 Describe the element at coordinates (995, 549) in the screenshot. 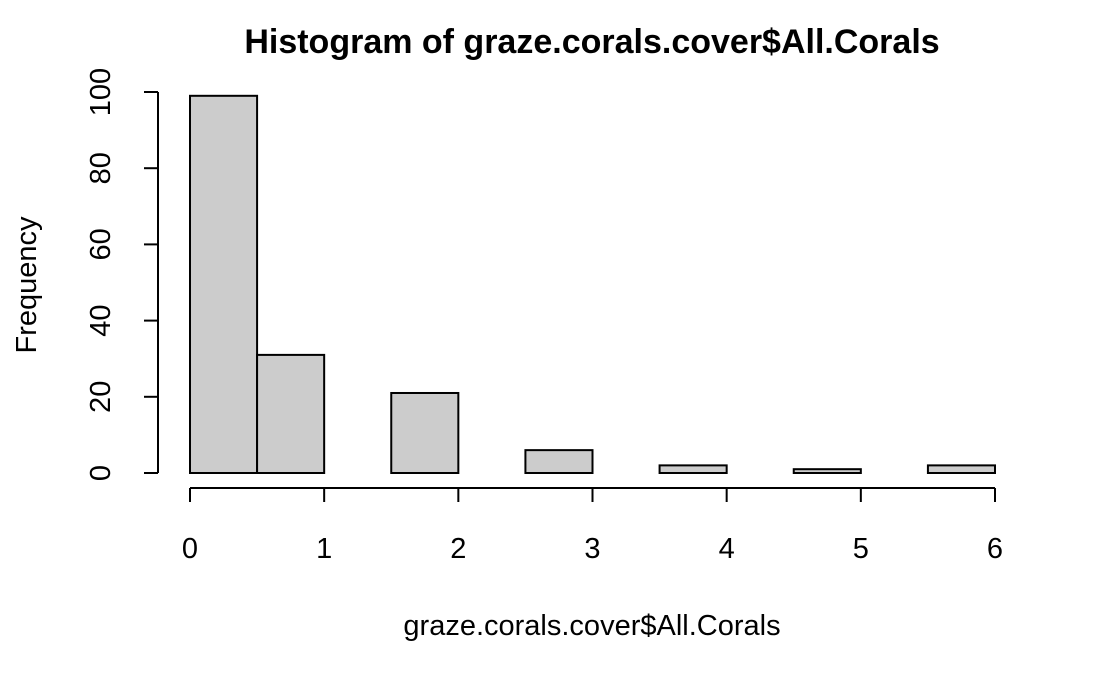

I see `x-tick-label: 6` at that location.